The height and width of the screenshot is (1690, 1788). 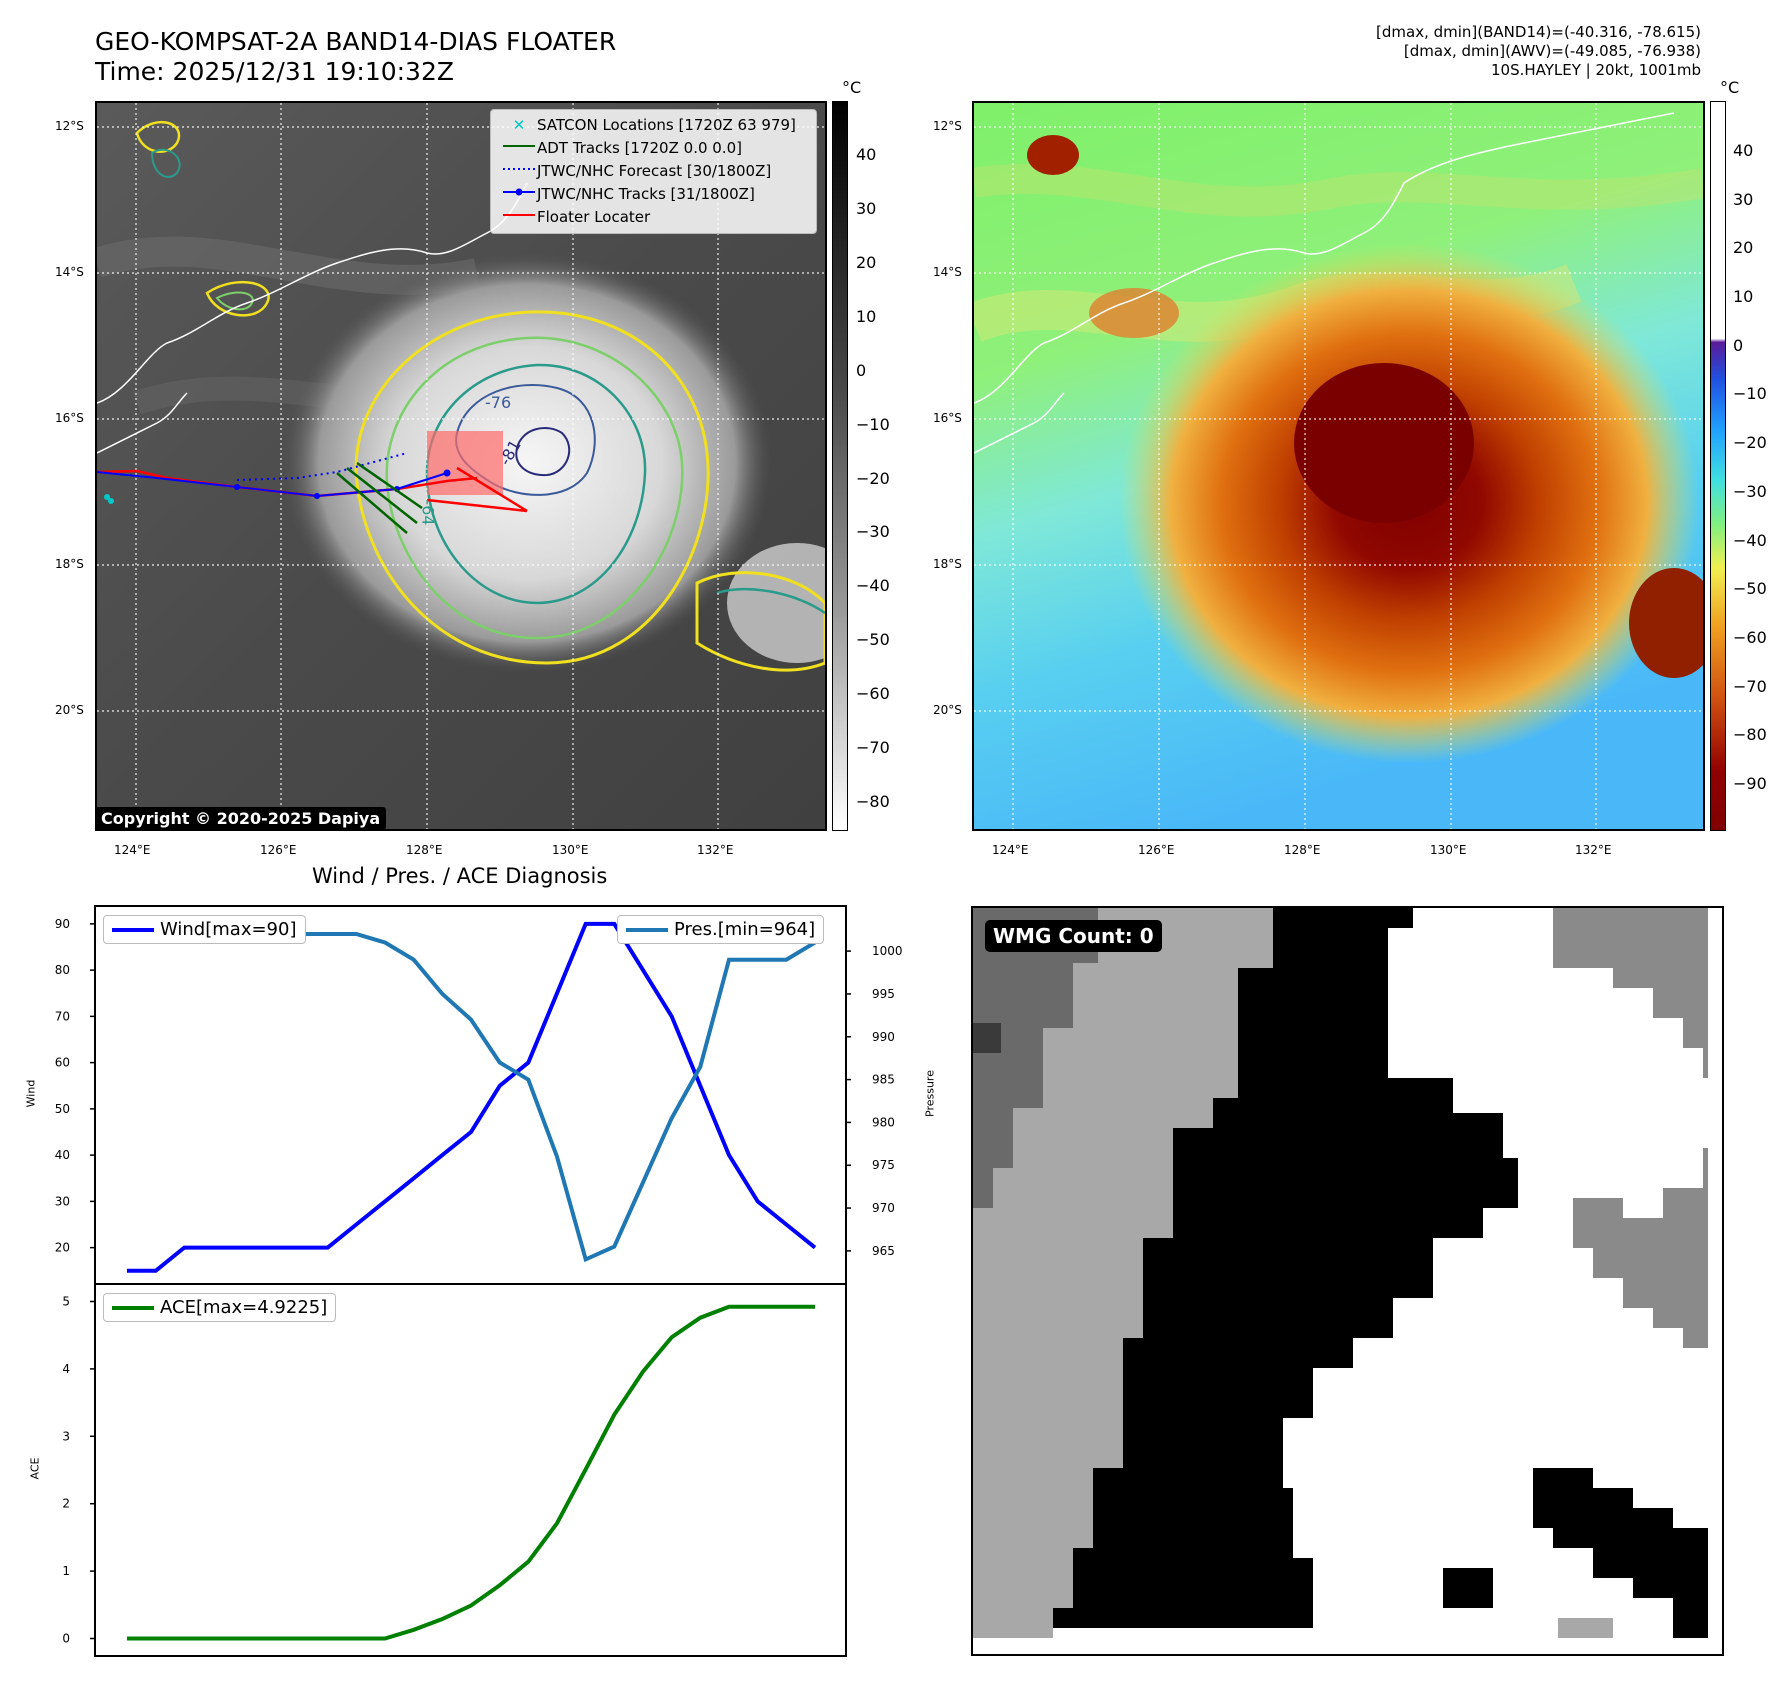 What do you see at coordinates (62, 1248) in the screenshot?
I see `wind-tick-label: 20` at bounding box center [62, 1248].